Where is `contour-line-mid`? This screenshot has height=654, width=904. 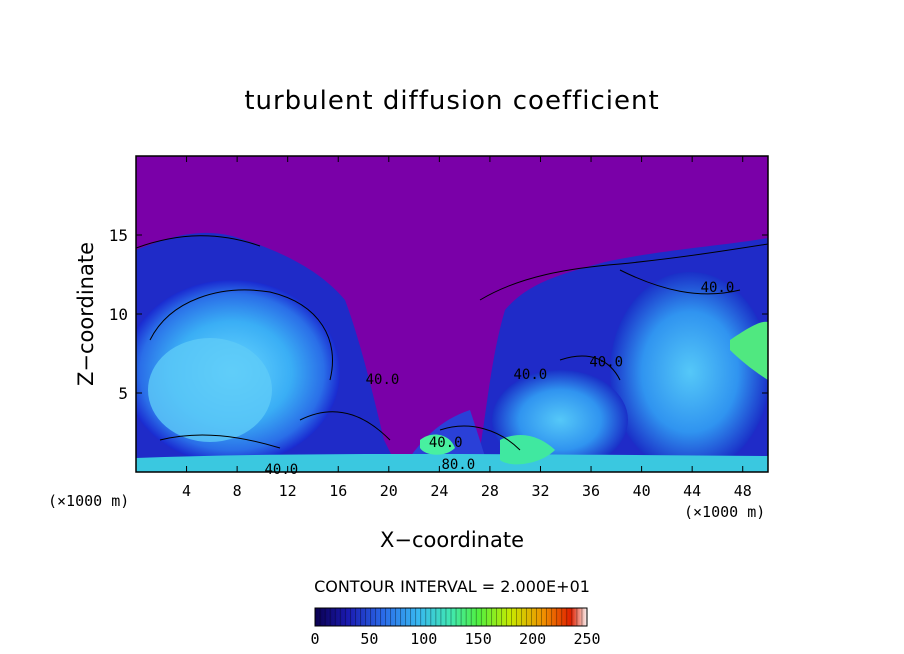 contour-line-mid is located at coordinates (410, 431).